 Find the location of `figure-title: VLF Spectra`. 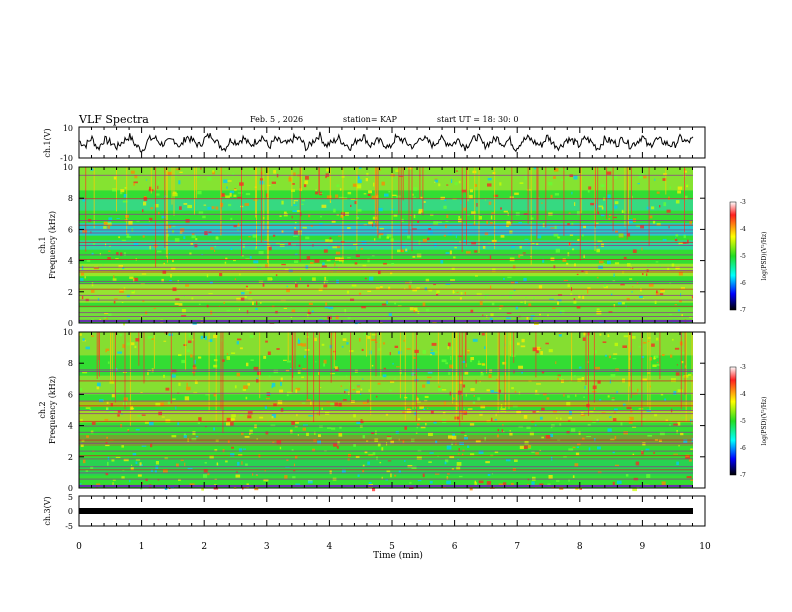

figure-title: VLF Spectra is located at coordinates (113, 119).